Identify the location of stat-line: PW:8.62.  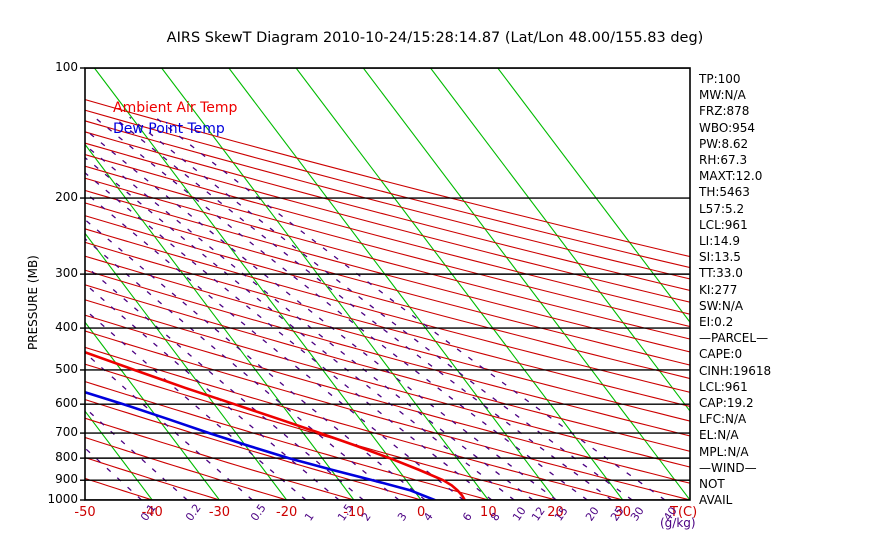
(724, 143).